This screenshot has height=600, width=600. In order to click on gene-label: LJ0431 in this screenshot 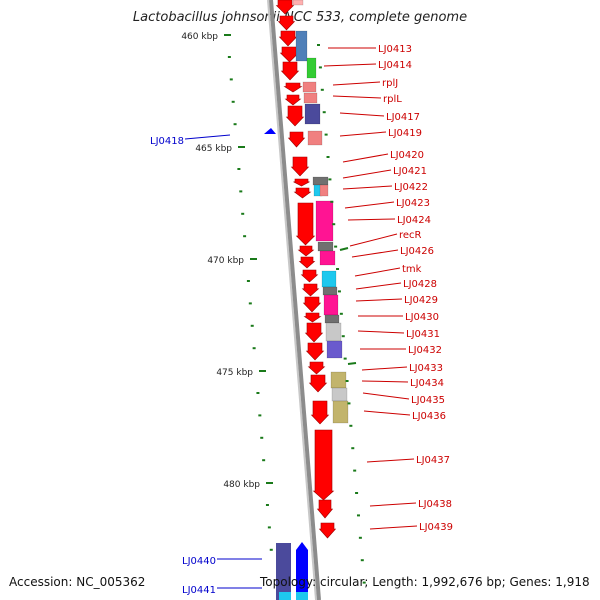, I will do `click(423, 334)`.